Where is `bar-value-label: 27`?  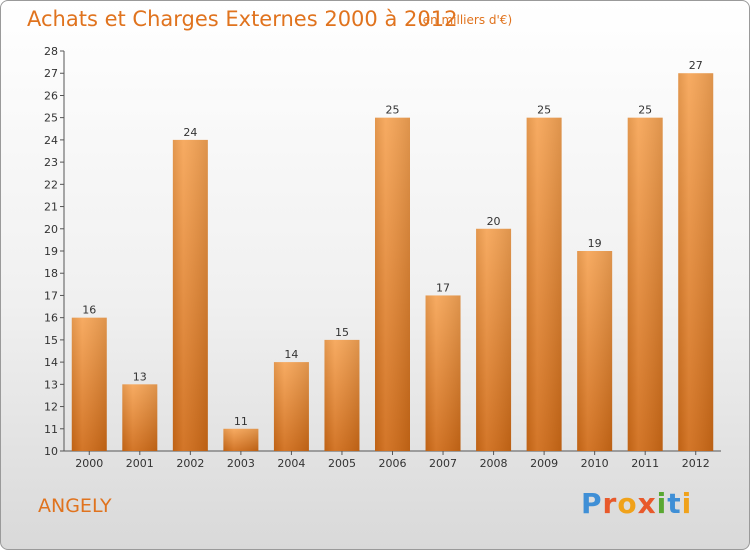 bar-value-label: 27 is located at coordinates (696, 65).